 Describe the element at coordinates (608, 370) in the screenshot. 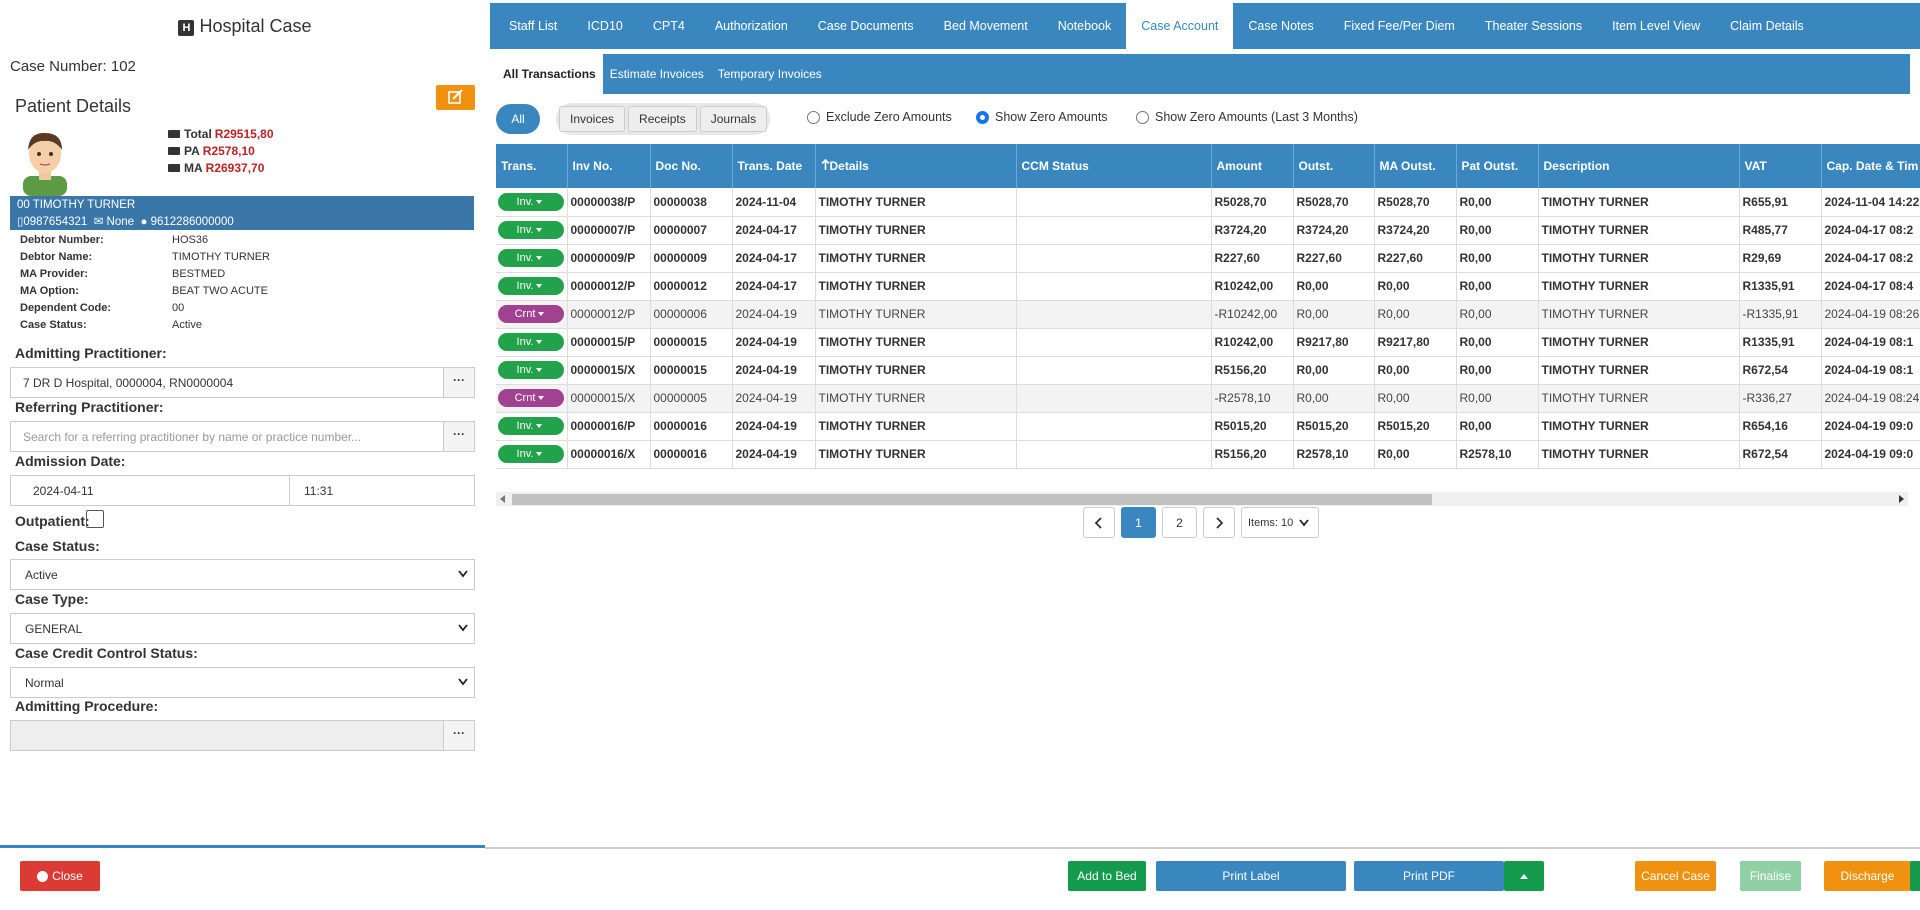

I see `cell: 00000015/X` at that location.